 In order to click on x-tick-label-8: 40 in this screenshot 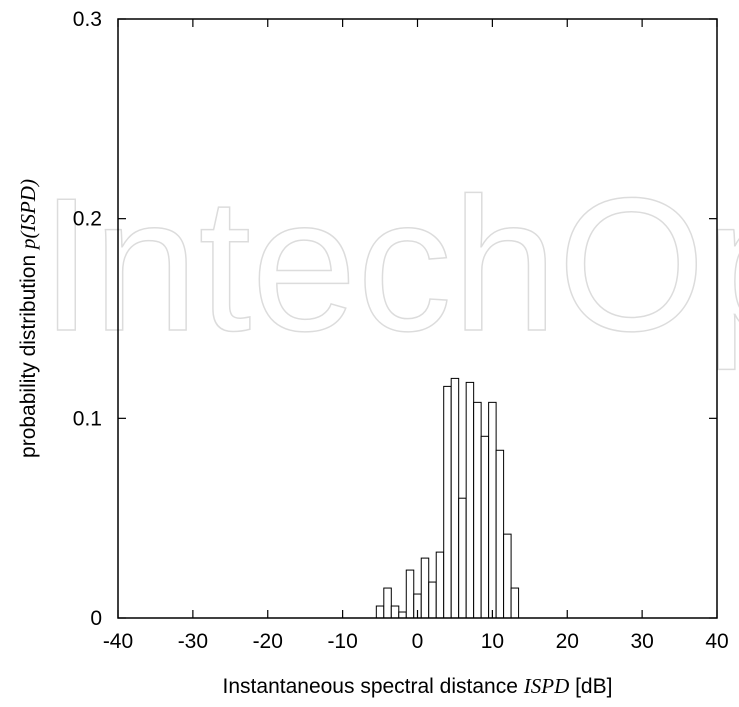, I will do `click(716, 641)`.